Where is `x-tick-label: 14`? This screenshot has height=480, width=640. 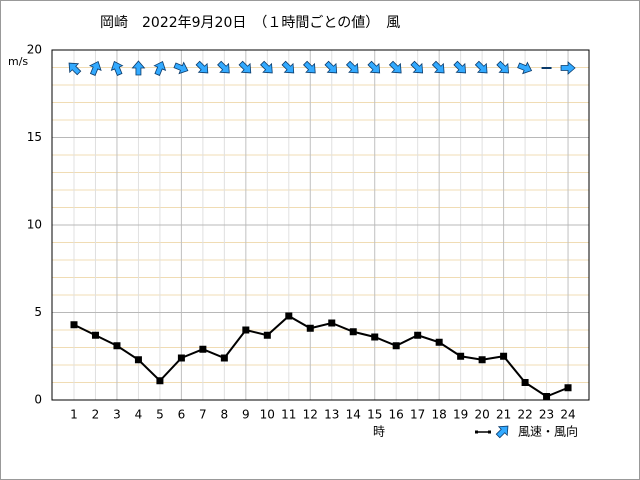 x-tick-label: 14 is located at coordinates (353, 415).